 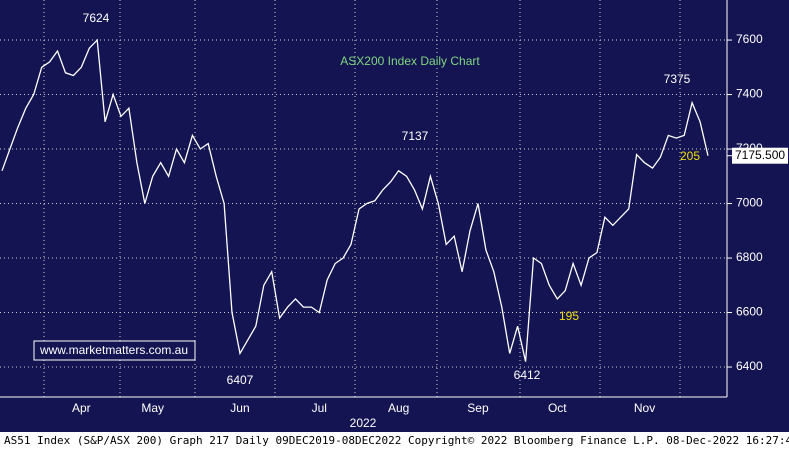 What do you see at coordinates (398, 408) in the screenshot?
I see `x-tick-label: Aug` at bounding box center [398, 408].